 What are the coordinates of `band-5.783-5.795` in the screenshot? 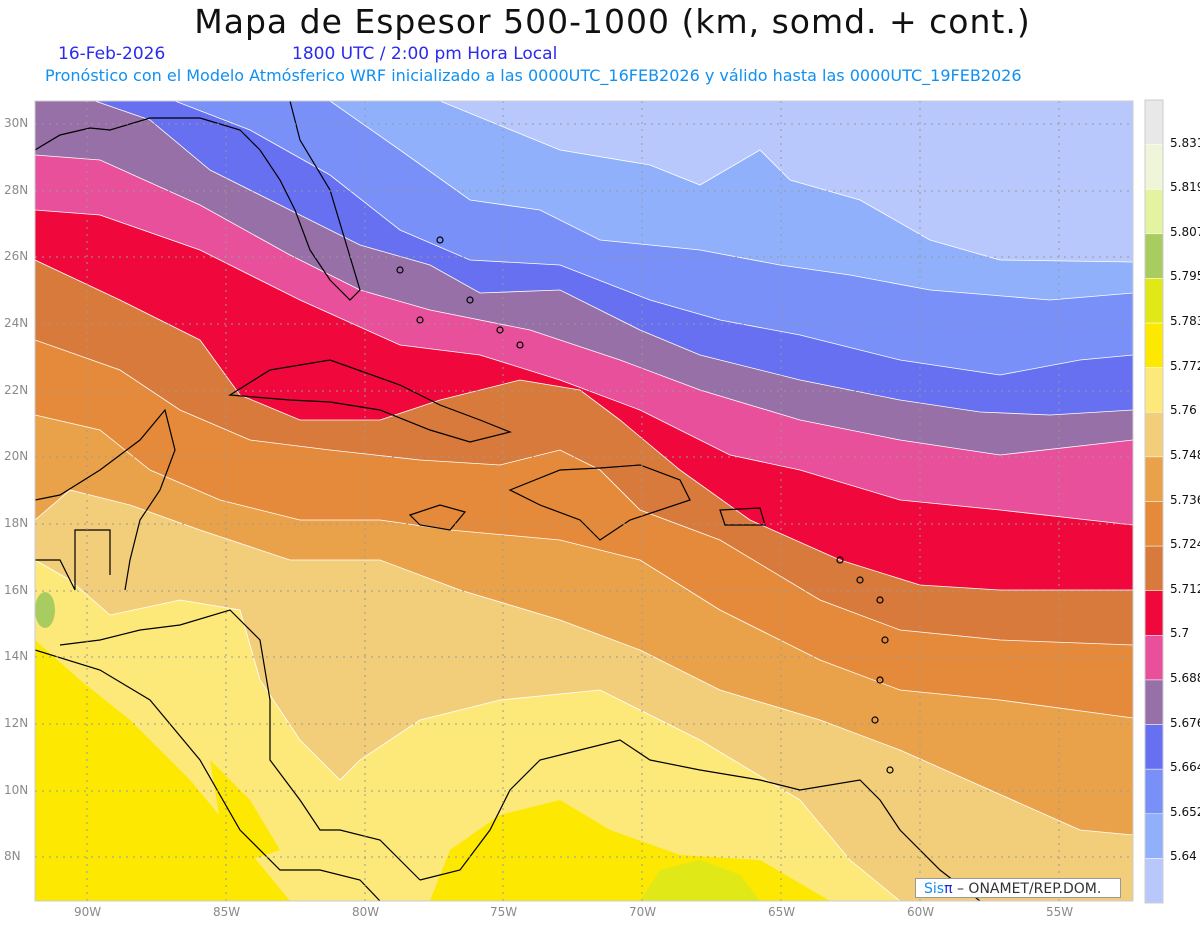 It's located at (700, 880).